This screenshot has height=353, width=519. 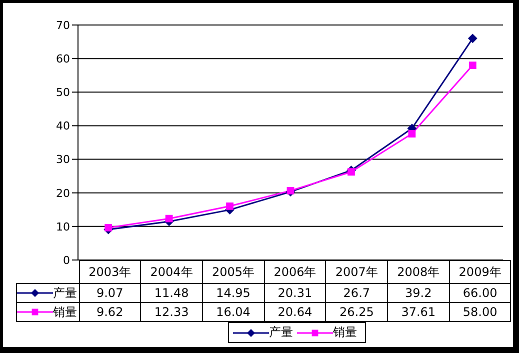 What do you see at coordinates (419, 312) in the screenshot?
I see `data-label: 37.61` at bounding box center [419, 312].